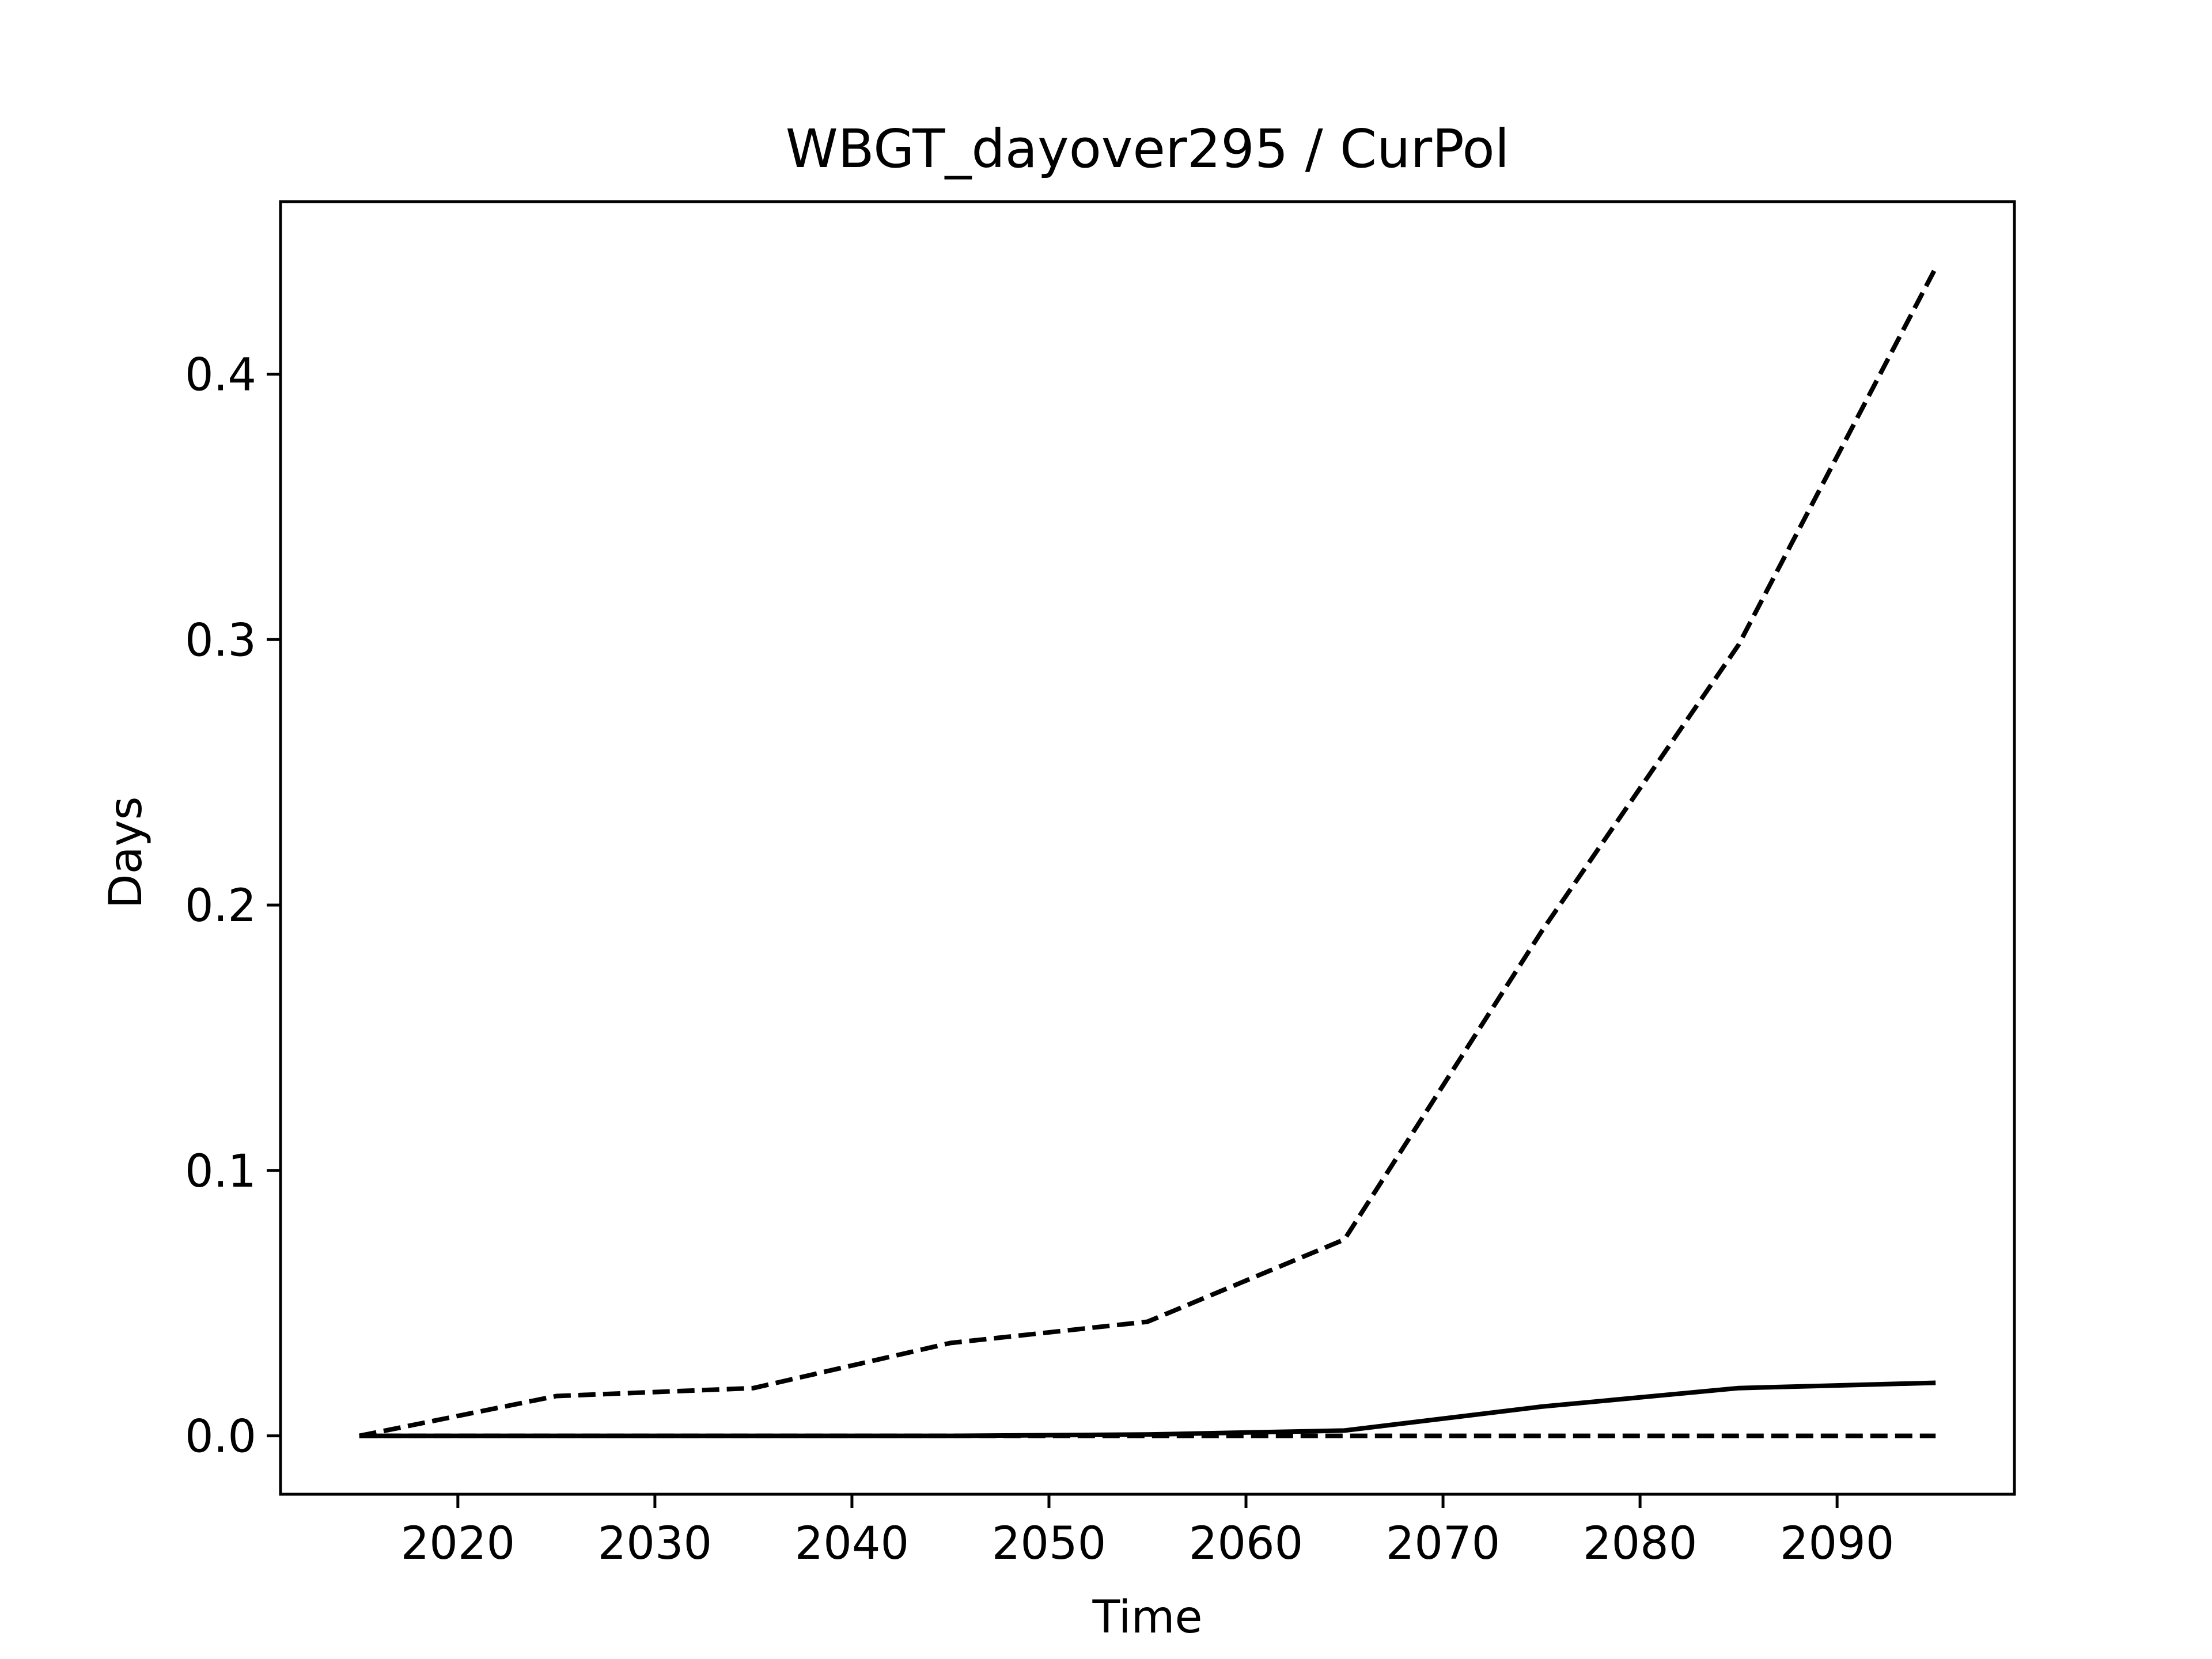 The height and width of the screenshot is (1659, 2212). Describe the element at coordinates (126, 853) in the screenshot. I see `y-axis-label: Days` at that location.